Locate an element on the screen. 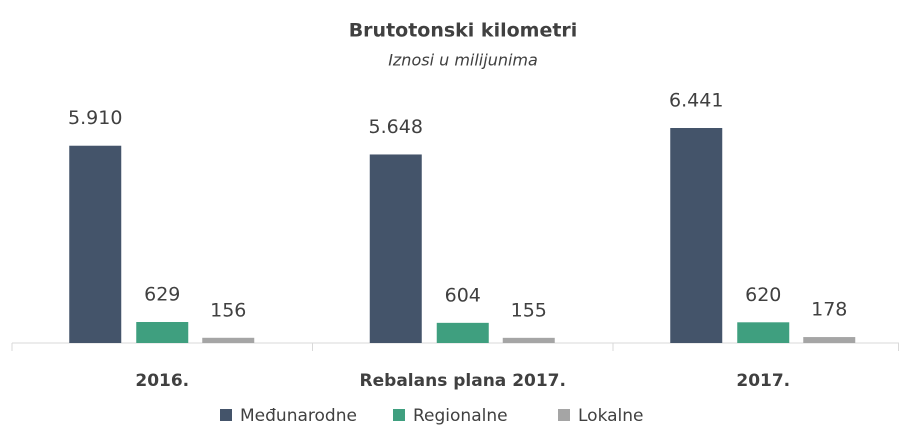  legend-label: Lokalne is located at coordinates (611, 416).